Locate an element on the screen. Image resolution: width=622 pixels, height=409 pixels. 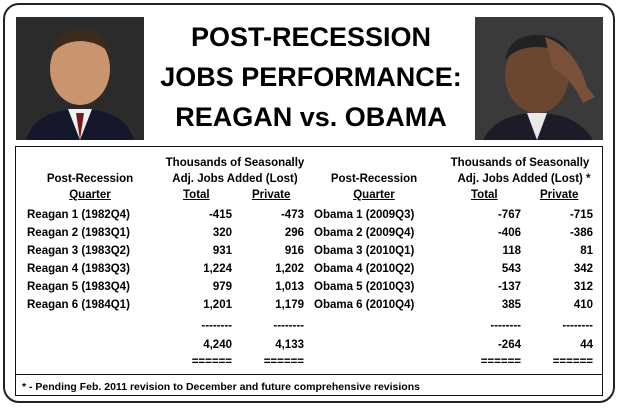
obama-row-6-quarter: Obama 6 (2010Q4) is located at coordinates (364, 305).